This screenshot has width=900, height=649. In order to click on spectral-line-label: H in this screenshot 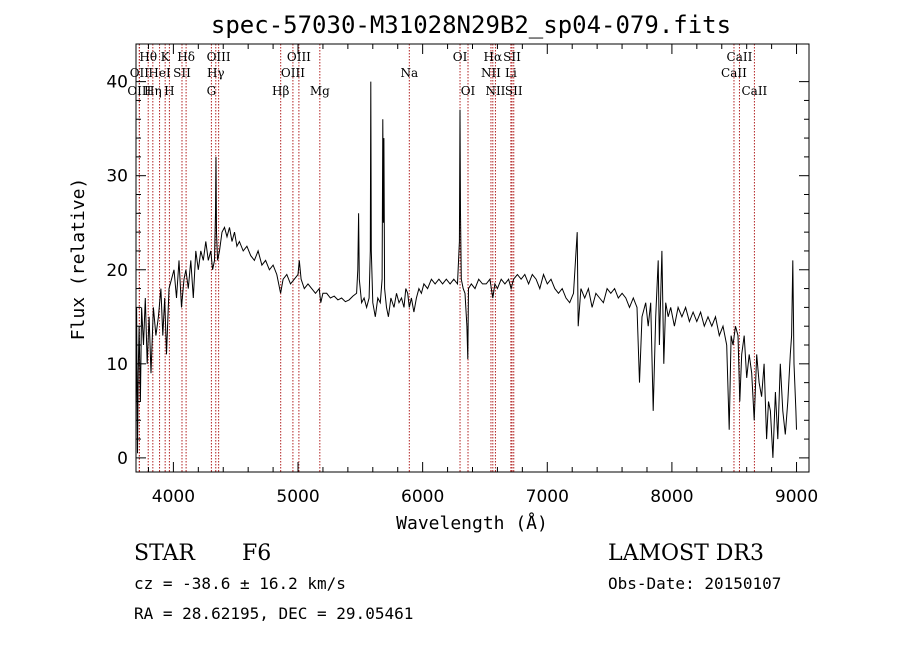, I will do `click(169, 91)`.